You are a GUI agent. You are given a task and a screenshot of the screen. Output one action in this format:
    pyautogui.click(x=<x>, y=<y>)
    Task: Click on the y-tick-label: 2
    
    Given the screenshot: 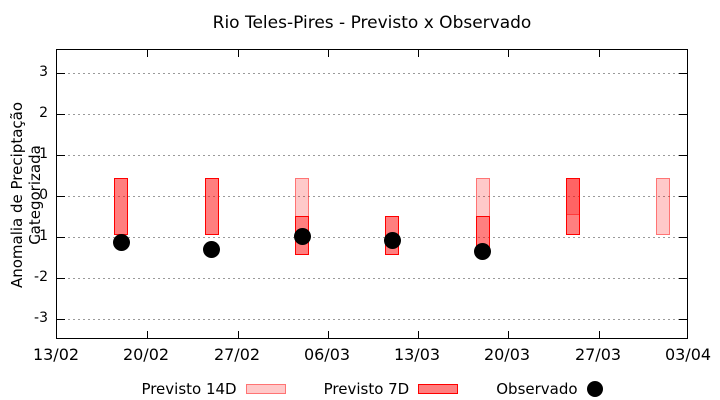 What is the action you would take?
    pyautogui.click(x=43, y=113)
    